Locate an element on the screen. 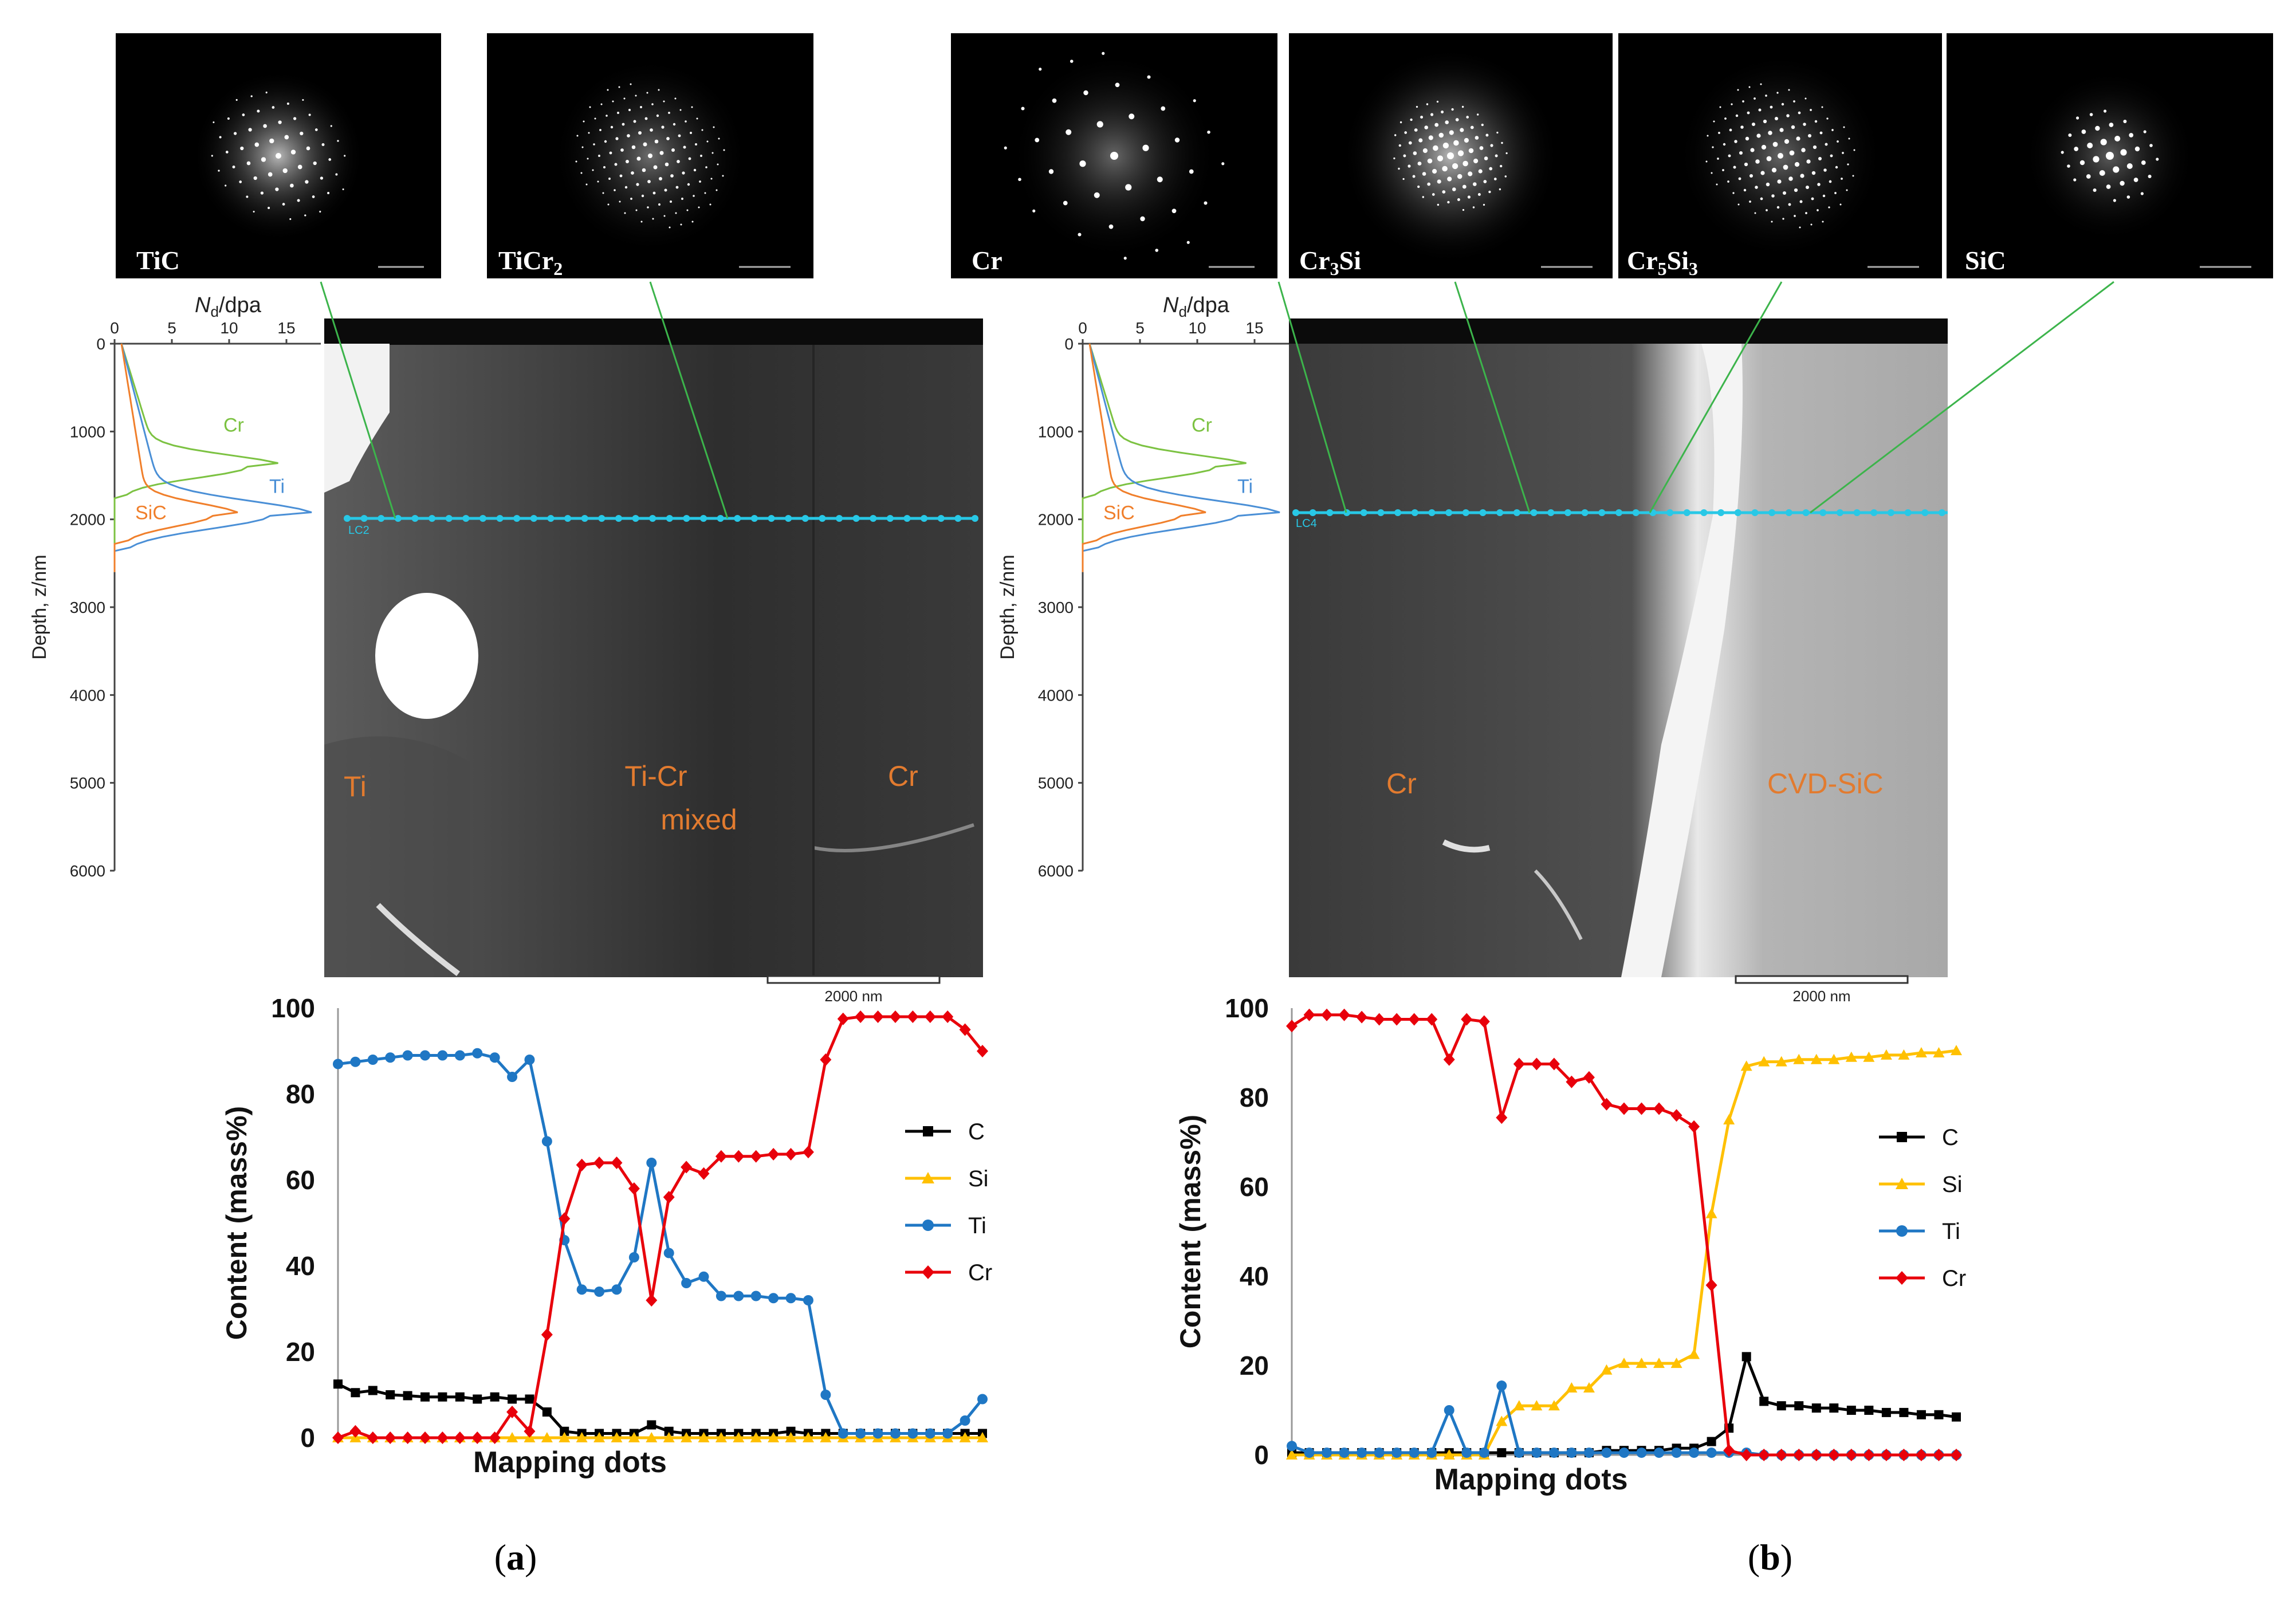 The image size is (2296, 1597). chart-y-label: Content (mass%) is located at coordinates (1190, 1231).